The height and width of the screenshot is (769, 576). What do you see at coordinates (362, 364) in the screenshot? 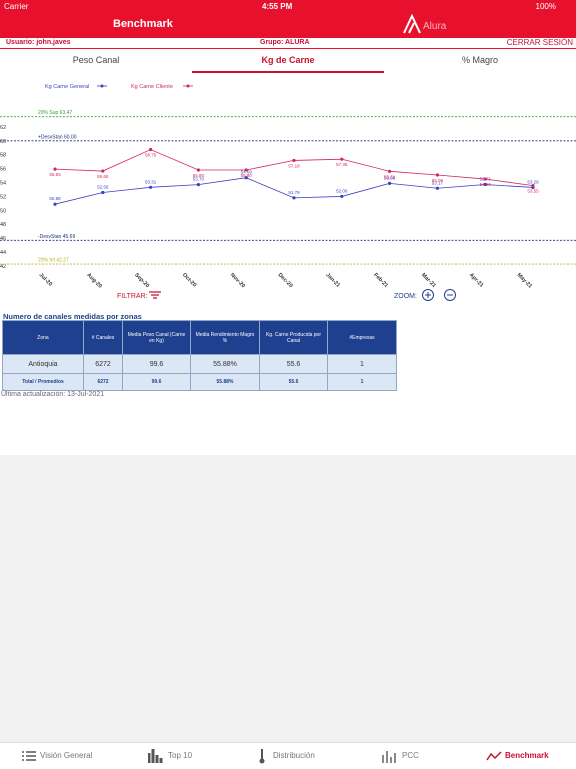
I see `table-cell: 1` at bounding box center [362, 364].